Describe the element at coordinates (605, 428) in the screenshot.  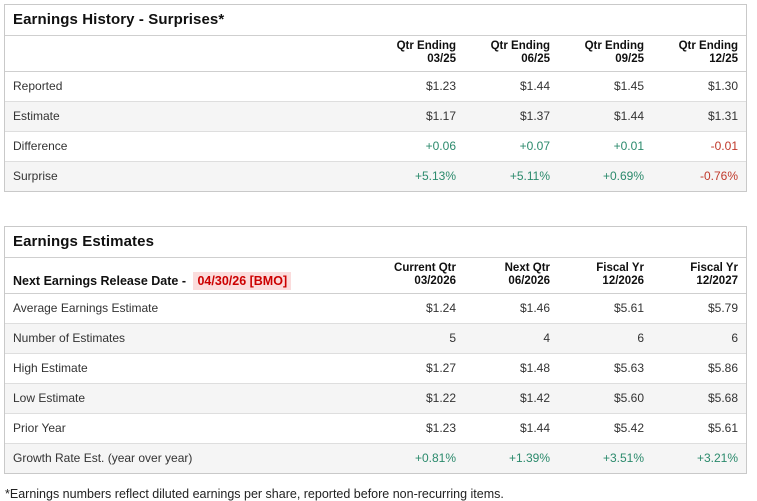
I see `cell-value: $5.42` at that location.